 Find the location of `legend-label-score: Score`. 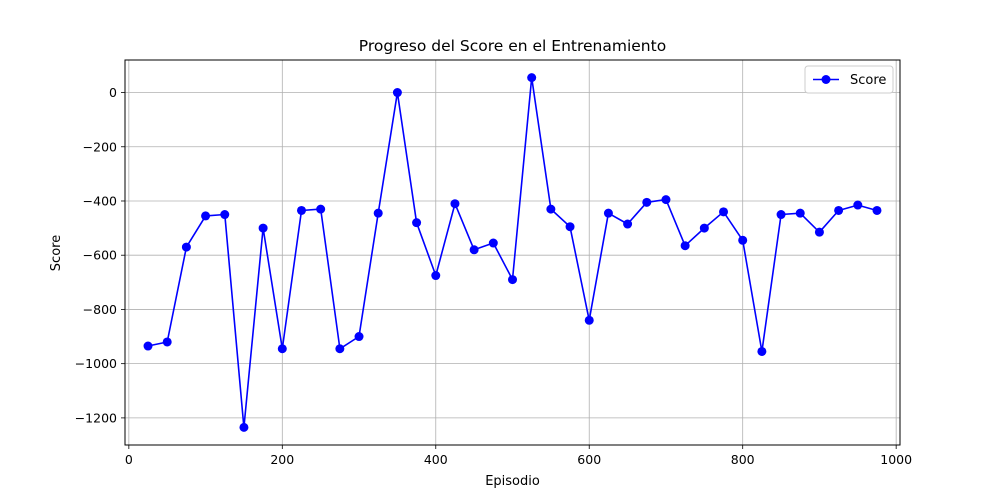

legend-label-score: Score is located at coordinates (868, 80).